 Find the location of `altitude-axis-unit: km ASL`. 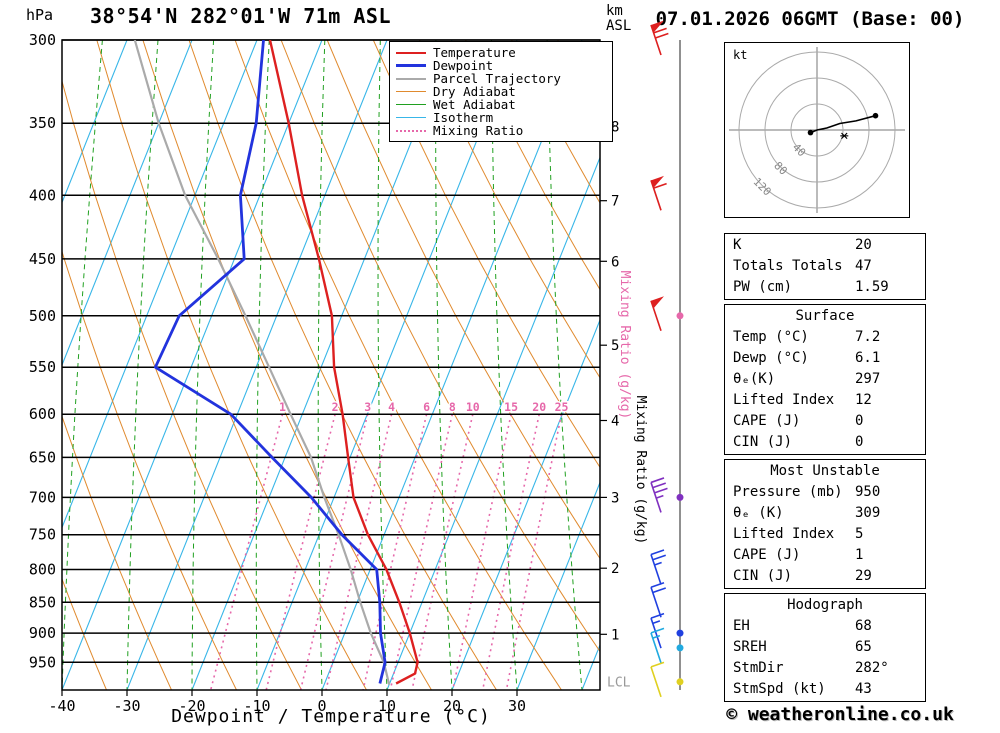

altitude-axis-unit: km ASL is located at coordinates (618, 19).